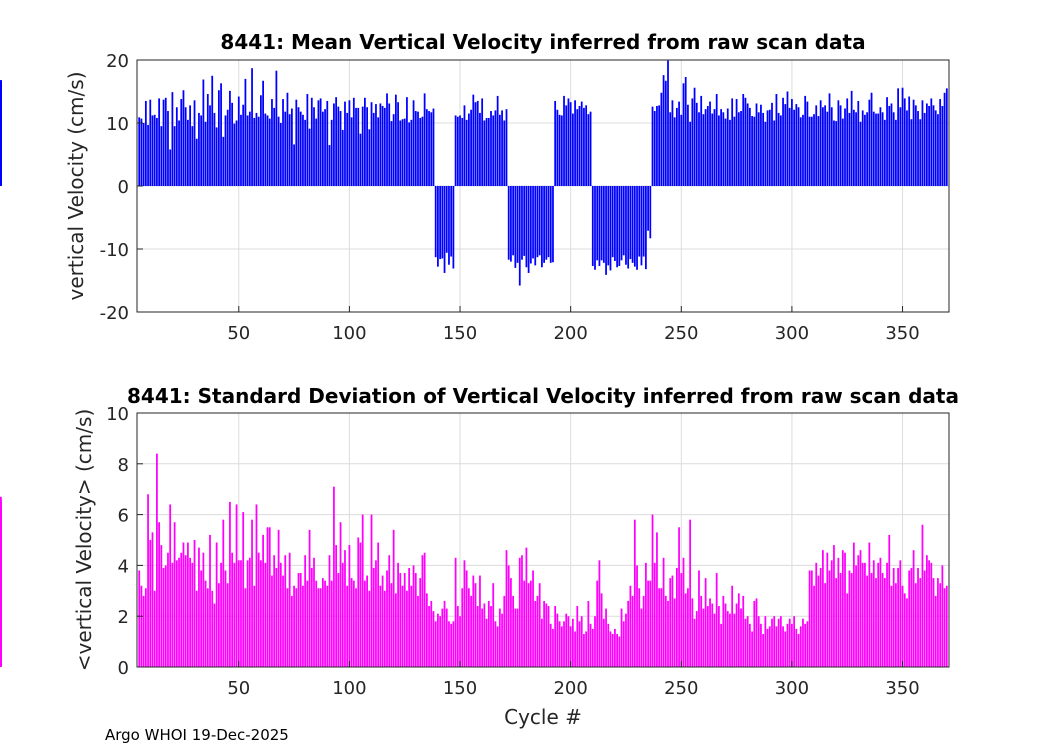  What do you see at coordinates (792, 688) in the screenshot?
I see `x-tick-label: 300` at bounding box center [792, 688].